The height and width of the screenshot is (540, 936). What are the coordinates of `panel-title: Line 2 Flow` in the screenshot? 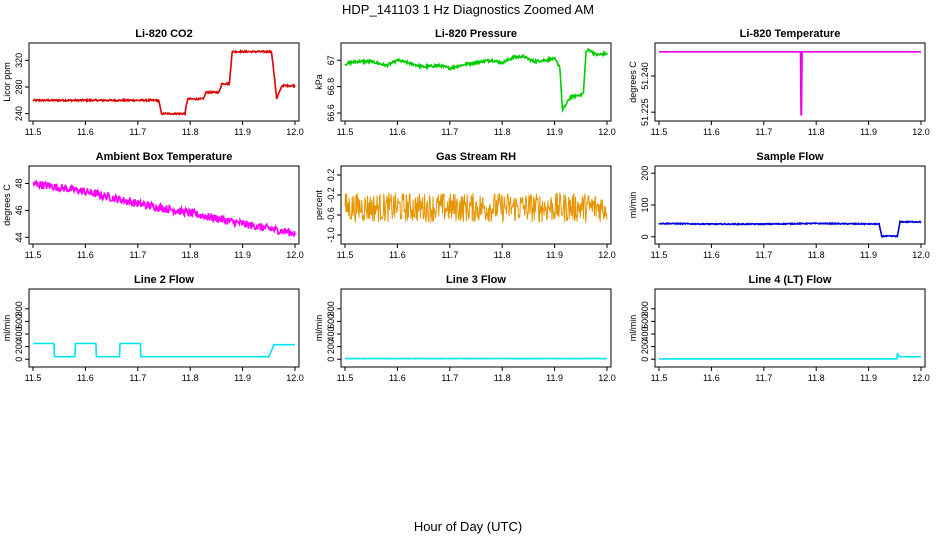 It's located at (164, 280).